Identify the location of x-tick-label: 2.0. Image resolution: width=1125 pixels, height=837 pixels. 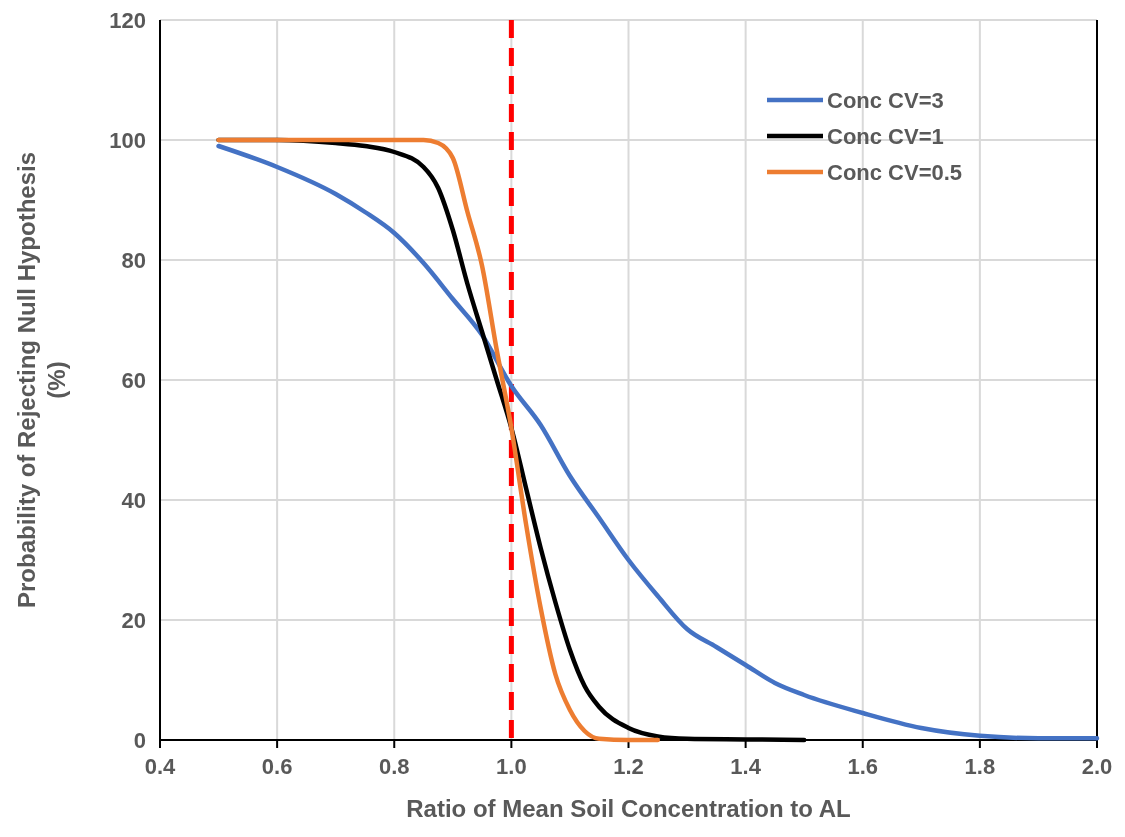
(1097, 766).